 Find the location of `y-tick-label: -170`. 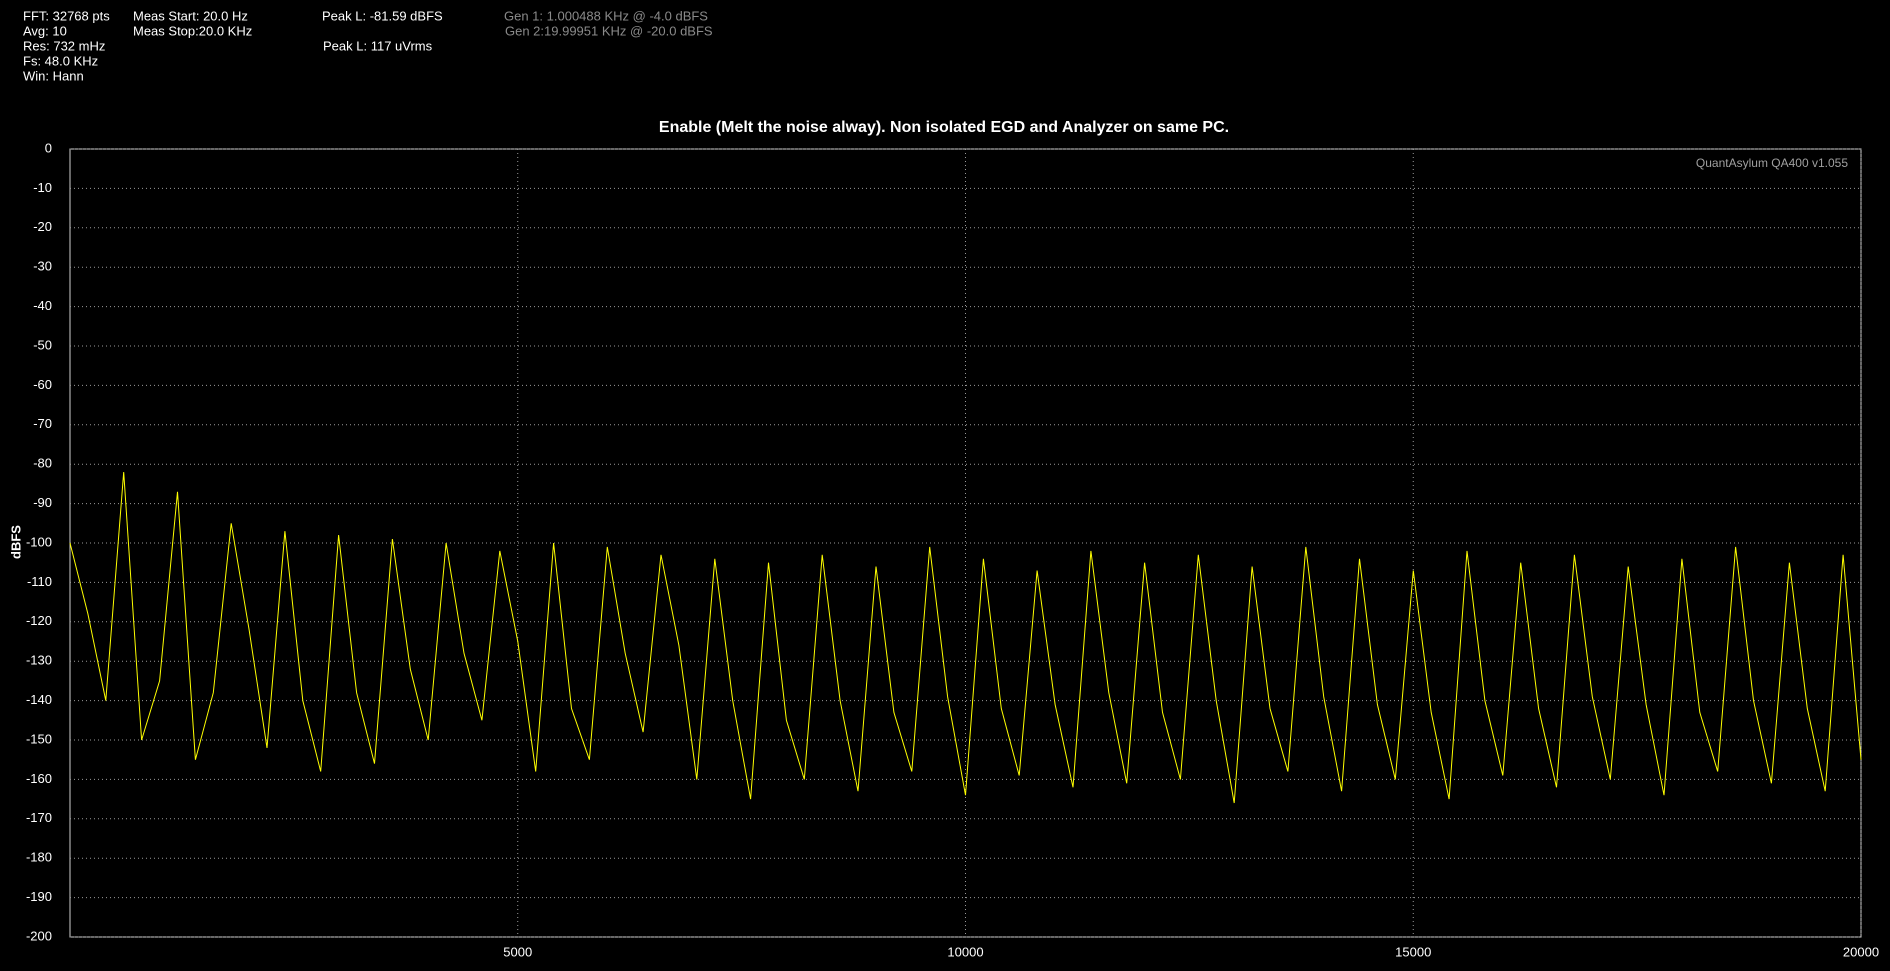

y-tick-label: -170 is located at coordinates (39, 817).